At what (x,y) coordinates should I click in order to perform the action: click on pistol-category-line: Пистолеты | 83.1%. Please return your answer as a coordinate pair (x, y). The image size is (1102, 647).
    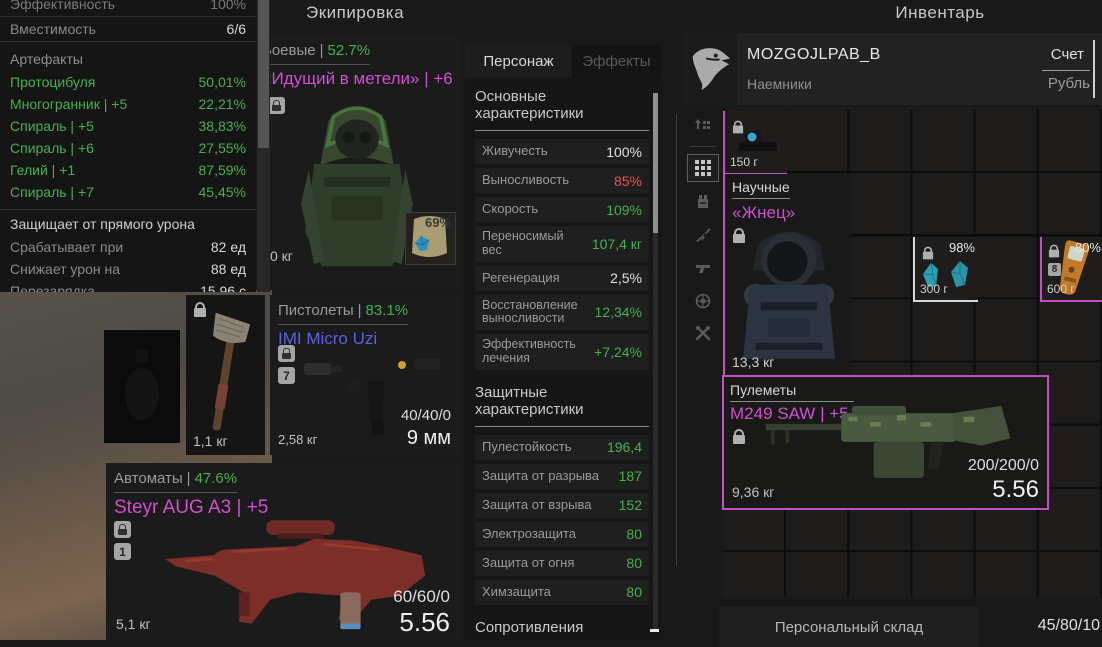
    Looking at the image, I should click on (343, 313).